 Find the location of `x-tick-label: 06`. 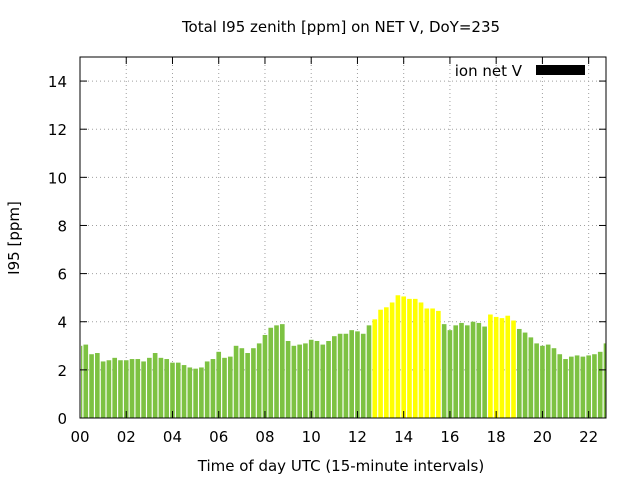

x-tick-label: 06 is located at coordinates (218, 437).